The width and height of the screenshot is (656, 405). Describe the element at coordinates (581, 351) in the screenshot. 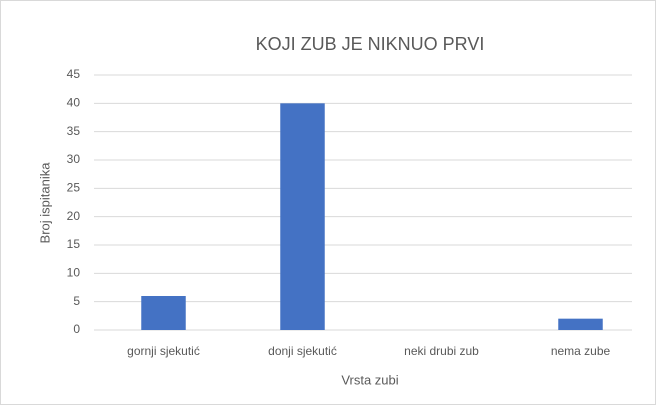

I see `x-tick-label: nema zube` at that location.